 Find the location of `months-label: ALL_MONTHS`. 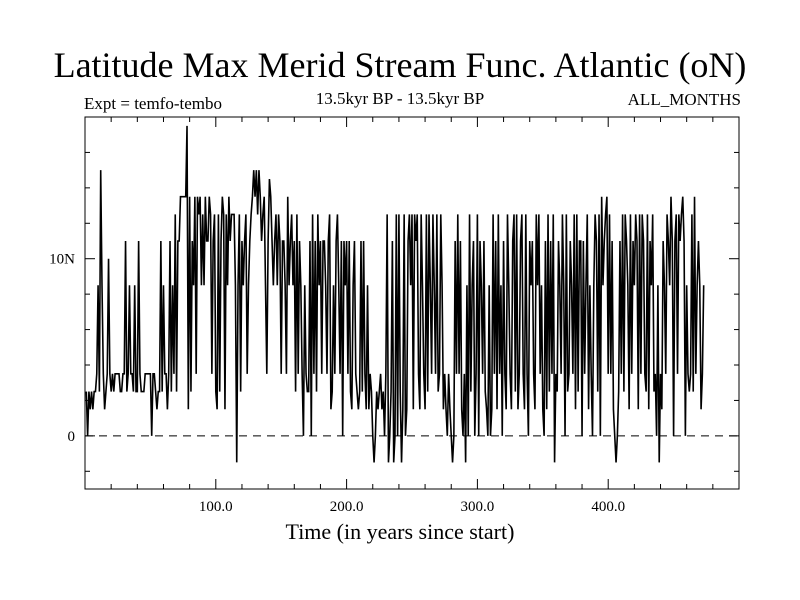

months-label: ALL_MONTHS is located at coordinates (684, 99).